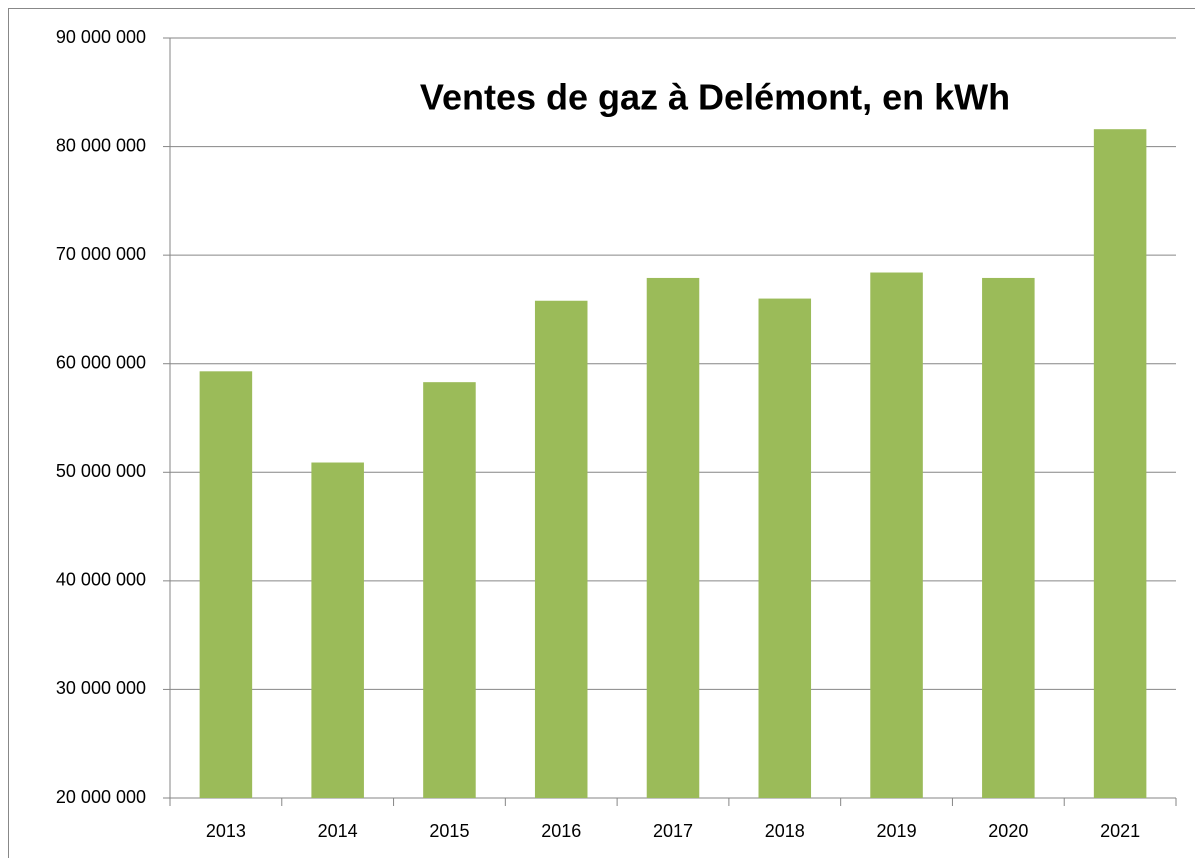 The height and width of the screenshot is (858, 1195). I want to click on y-tick-label: 80 000 000, so click(101, 145).